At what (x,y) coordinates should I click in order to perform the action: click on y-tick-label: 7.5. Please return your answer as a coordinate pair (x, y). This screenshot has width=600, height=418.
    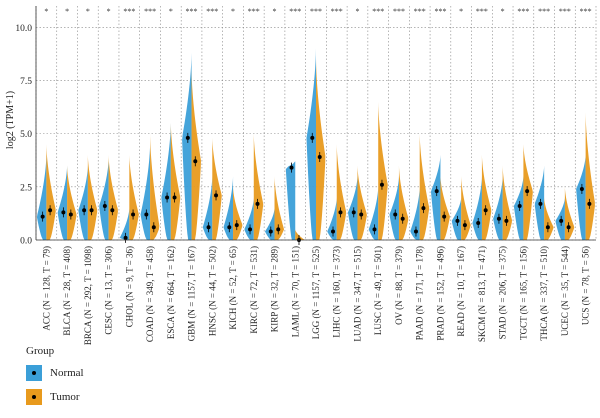
    Looking at the image, I should click on (26, 82).